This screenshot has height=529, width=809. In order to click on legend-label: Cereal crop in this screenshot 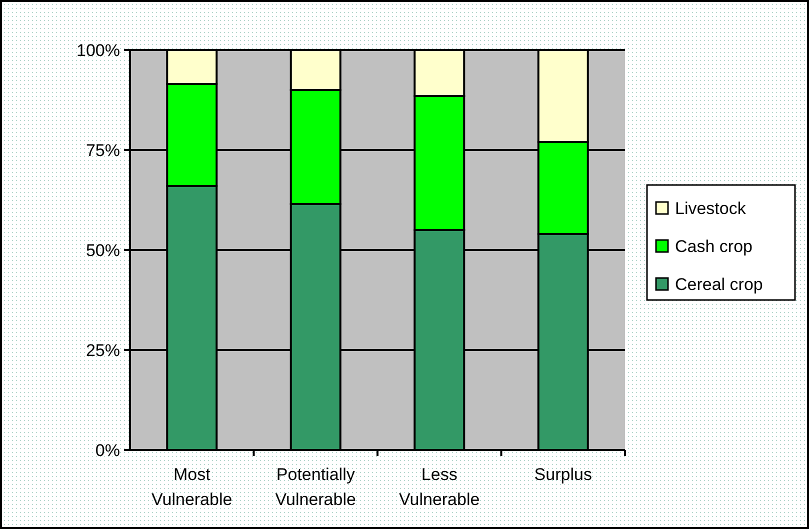, I will do `click(719, 284)`.